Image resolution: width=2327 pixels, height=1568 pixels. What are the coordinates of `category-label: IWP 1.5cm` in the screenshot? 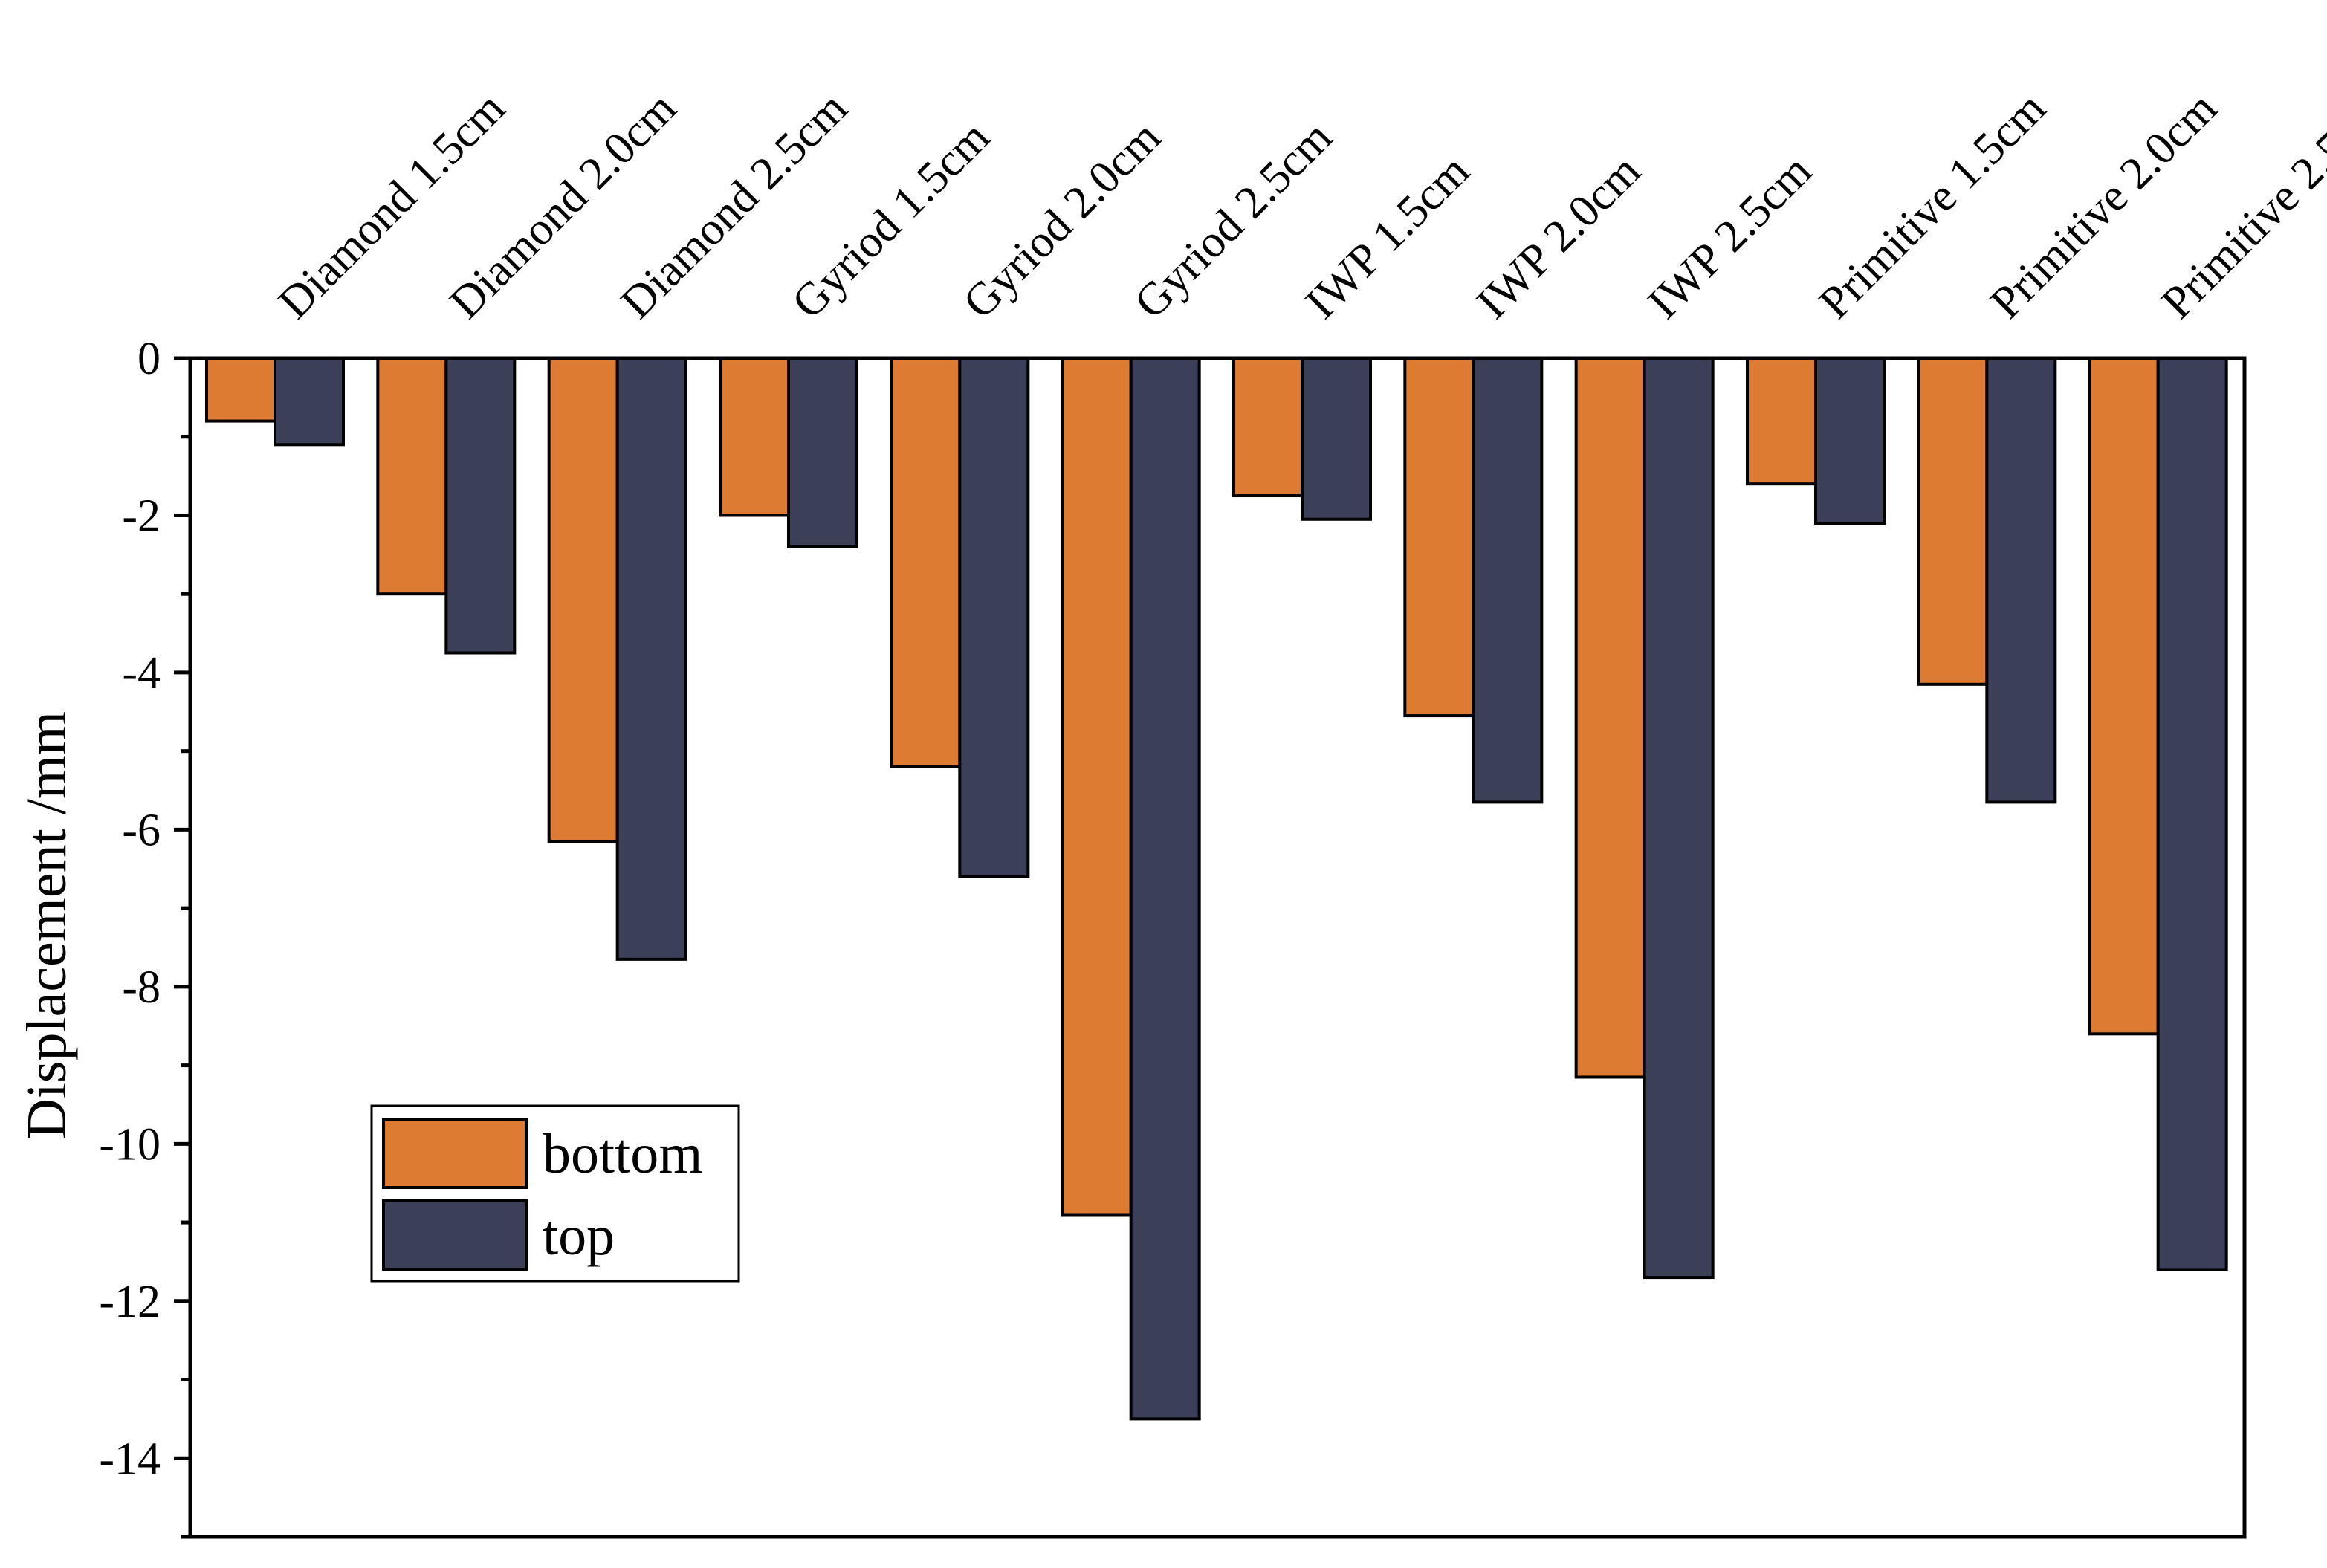 It's located at (1387, 237).